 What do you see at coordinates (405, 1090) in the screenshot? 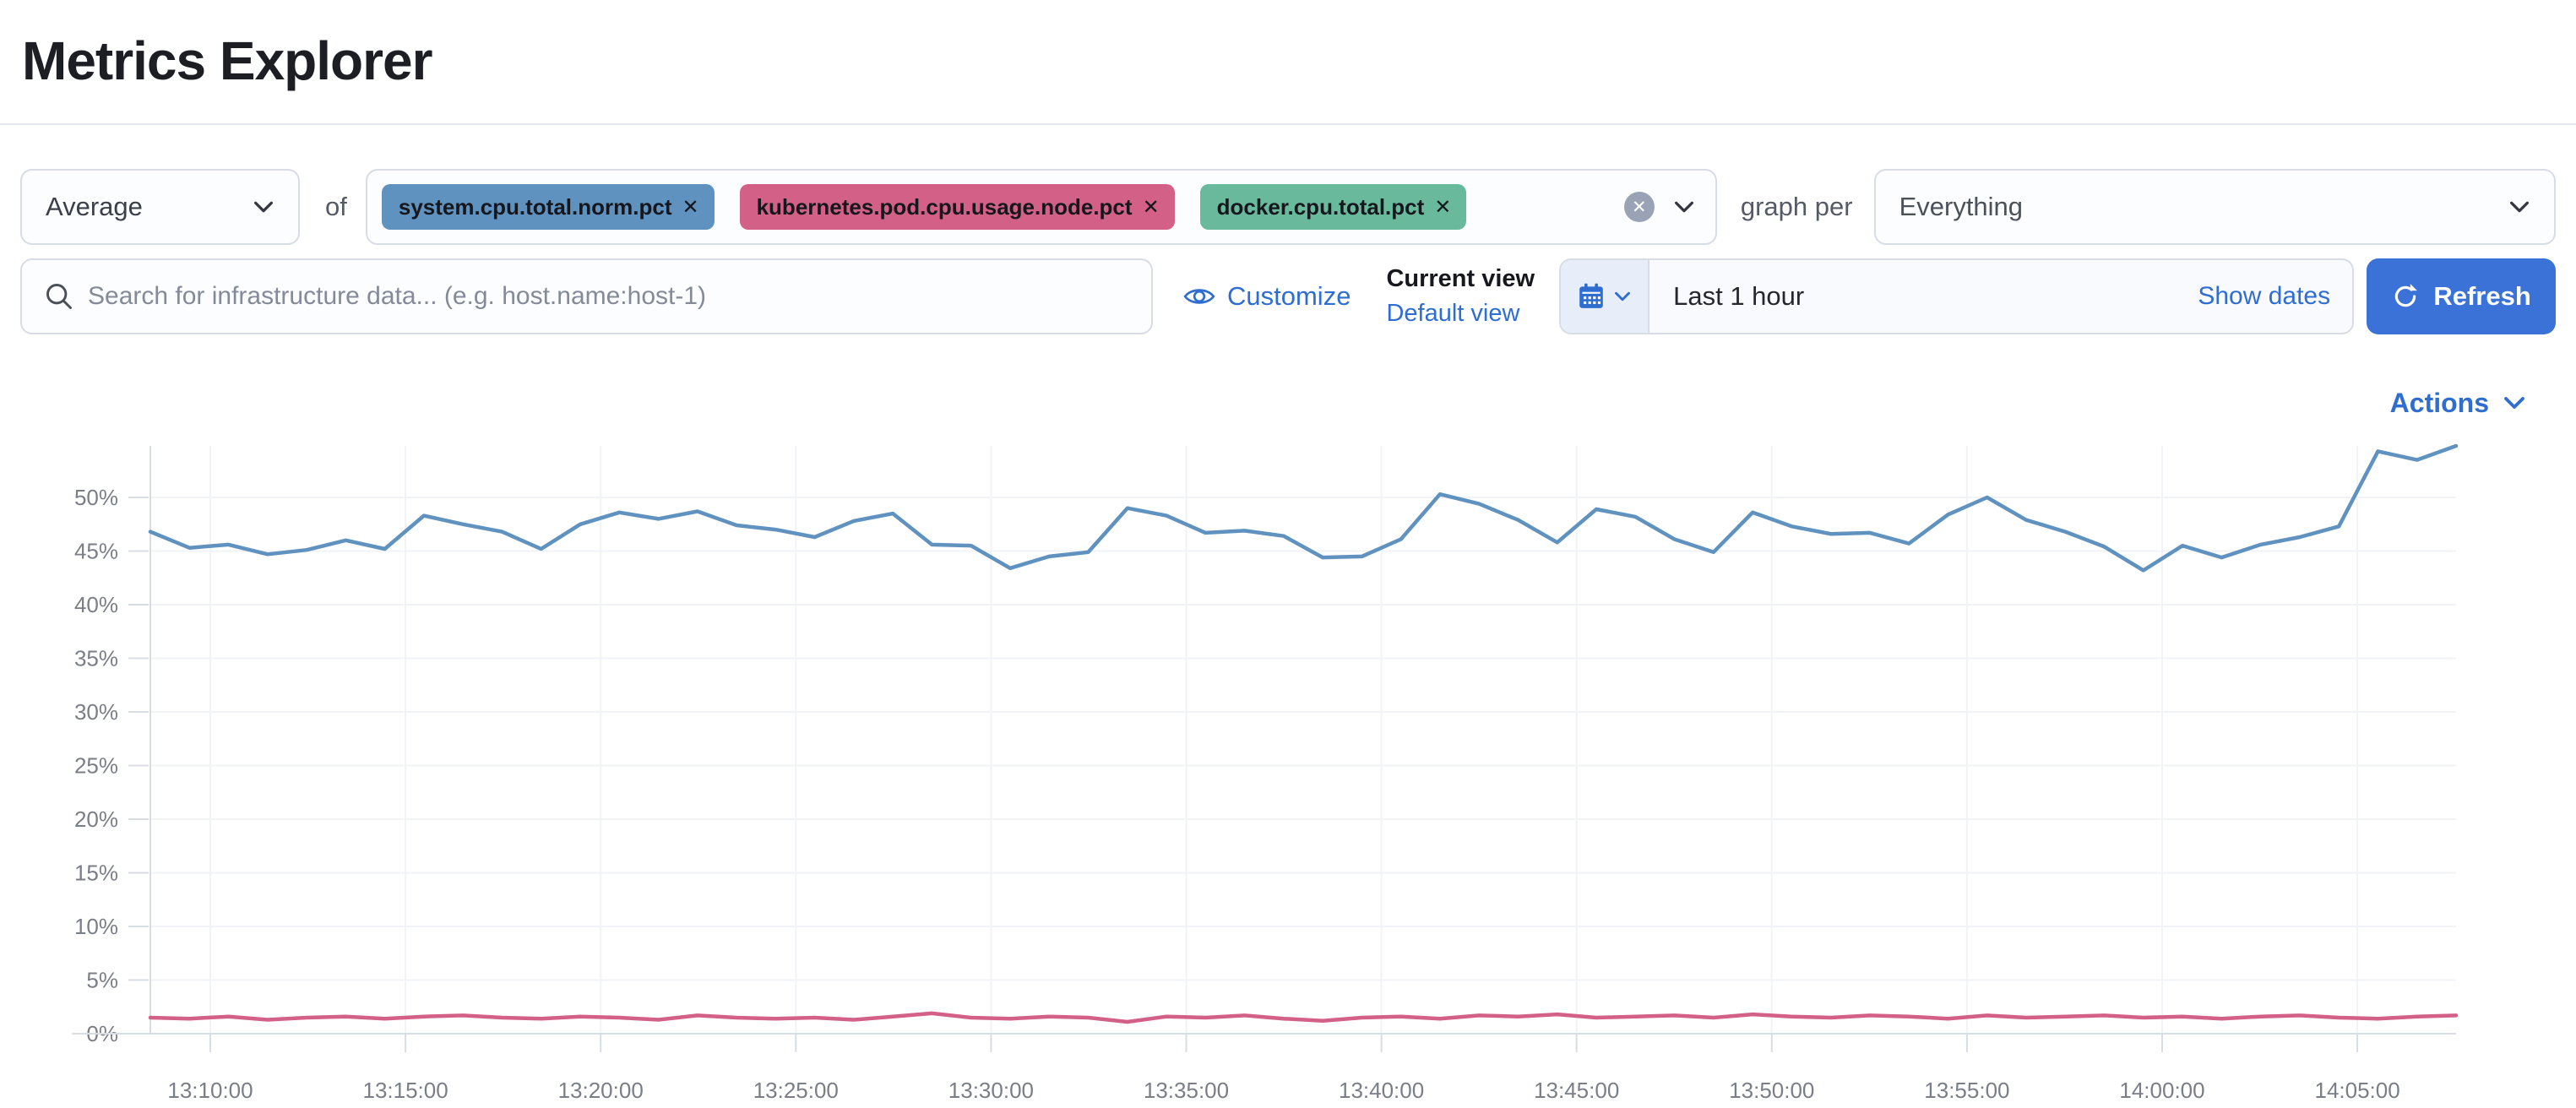
I see `x-axis-label: 13:15:00` at bounding box center [405, 1090].